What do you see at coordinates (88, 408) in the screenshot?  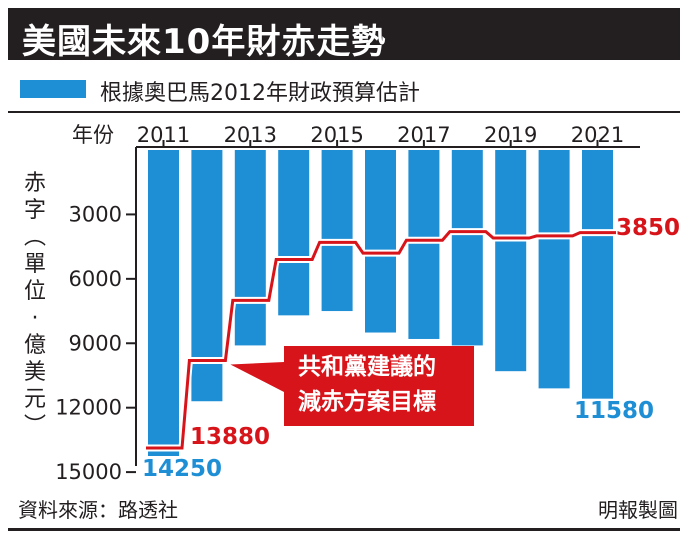 I see `y-tick-label: 12000` at bounding box center [88, 408].